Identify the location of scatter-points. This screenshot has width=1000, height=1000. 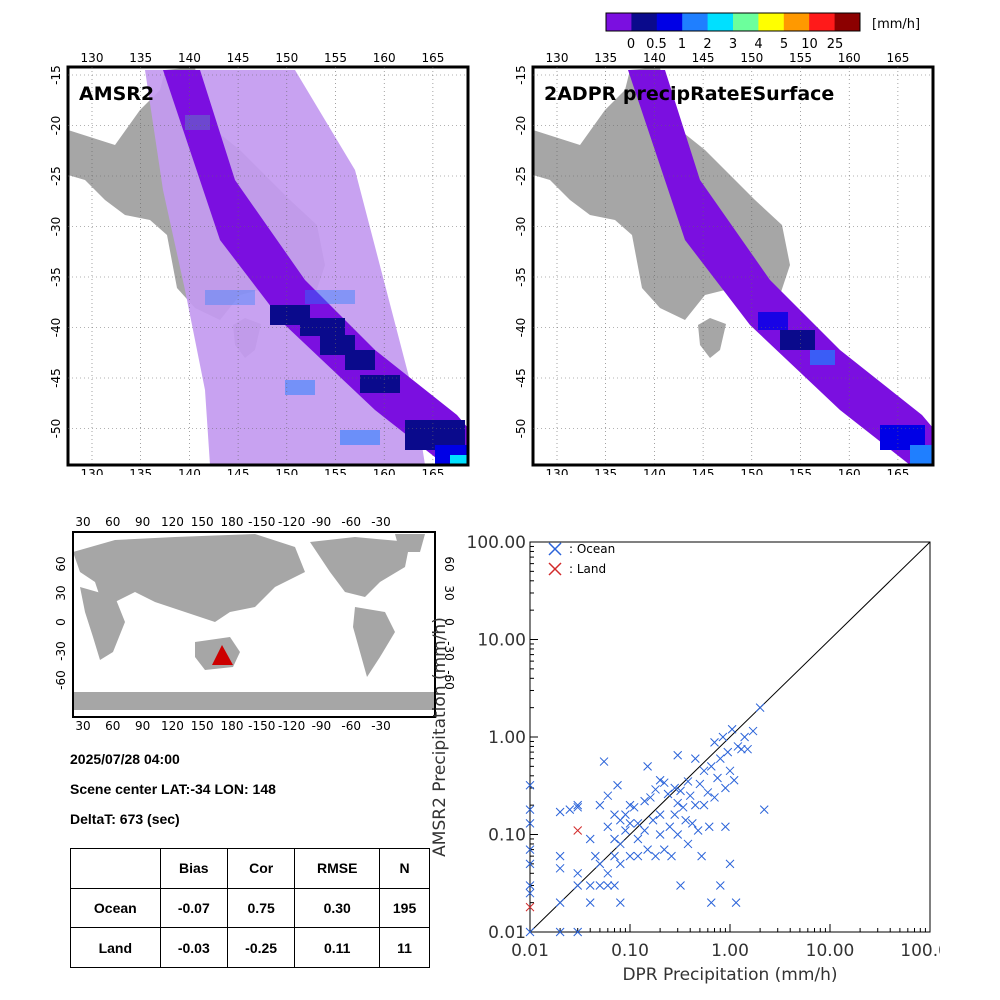
(647, 820).